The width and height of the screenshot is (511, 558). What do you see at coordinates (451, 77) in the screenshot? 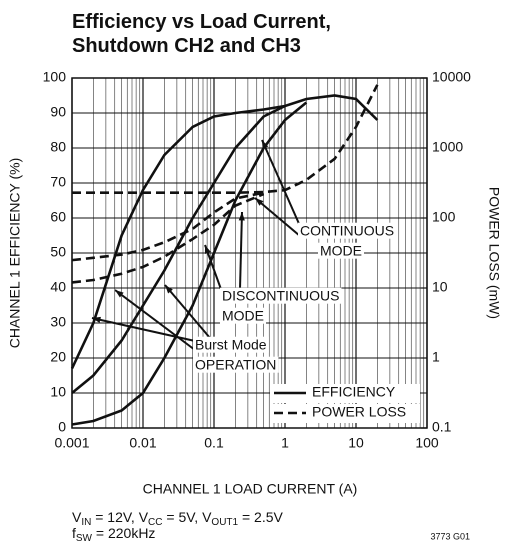
I see `y2-tick-label: 10000` at bounding box center [451, 77].